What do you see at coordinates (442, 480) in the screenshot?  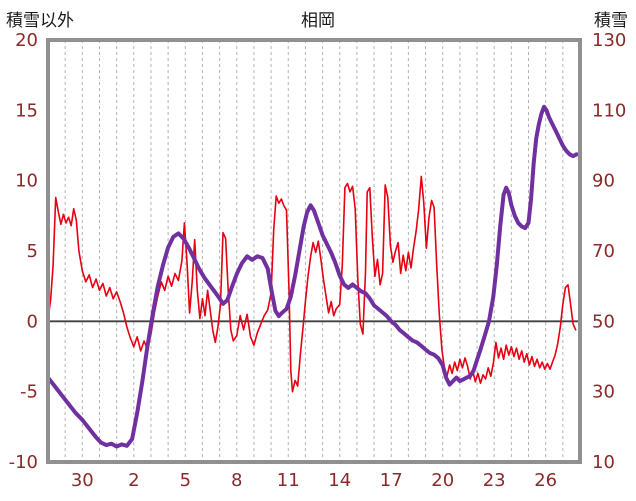 I see `x-axis-tick-label: 20` at bounding box center [442, 480].